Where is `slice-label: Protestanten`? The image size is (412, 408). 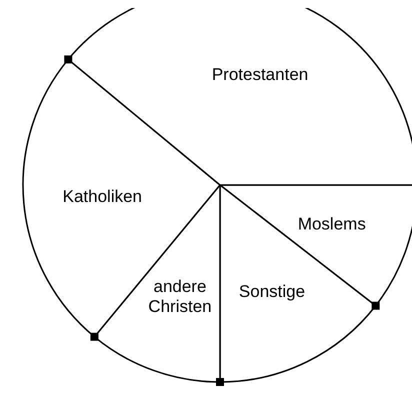
slice-label: Protestanten is located at coordinates (260, 74).